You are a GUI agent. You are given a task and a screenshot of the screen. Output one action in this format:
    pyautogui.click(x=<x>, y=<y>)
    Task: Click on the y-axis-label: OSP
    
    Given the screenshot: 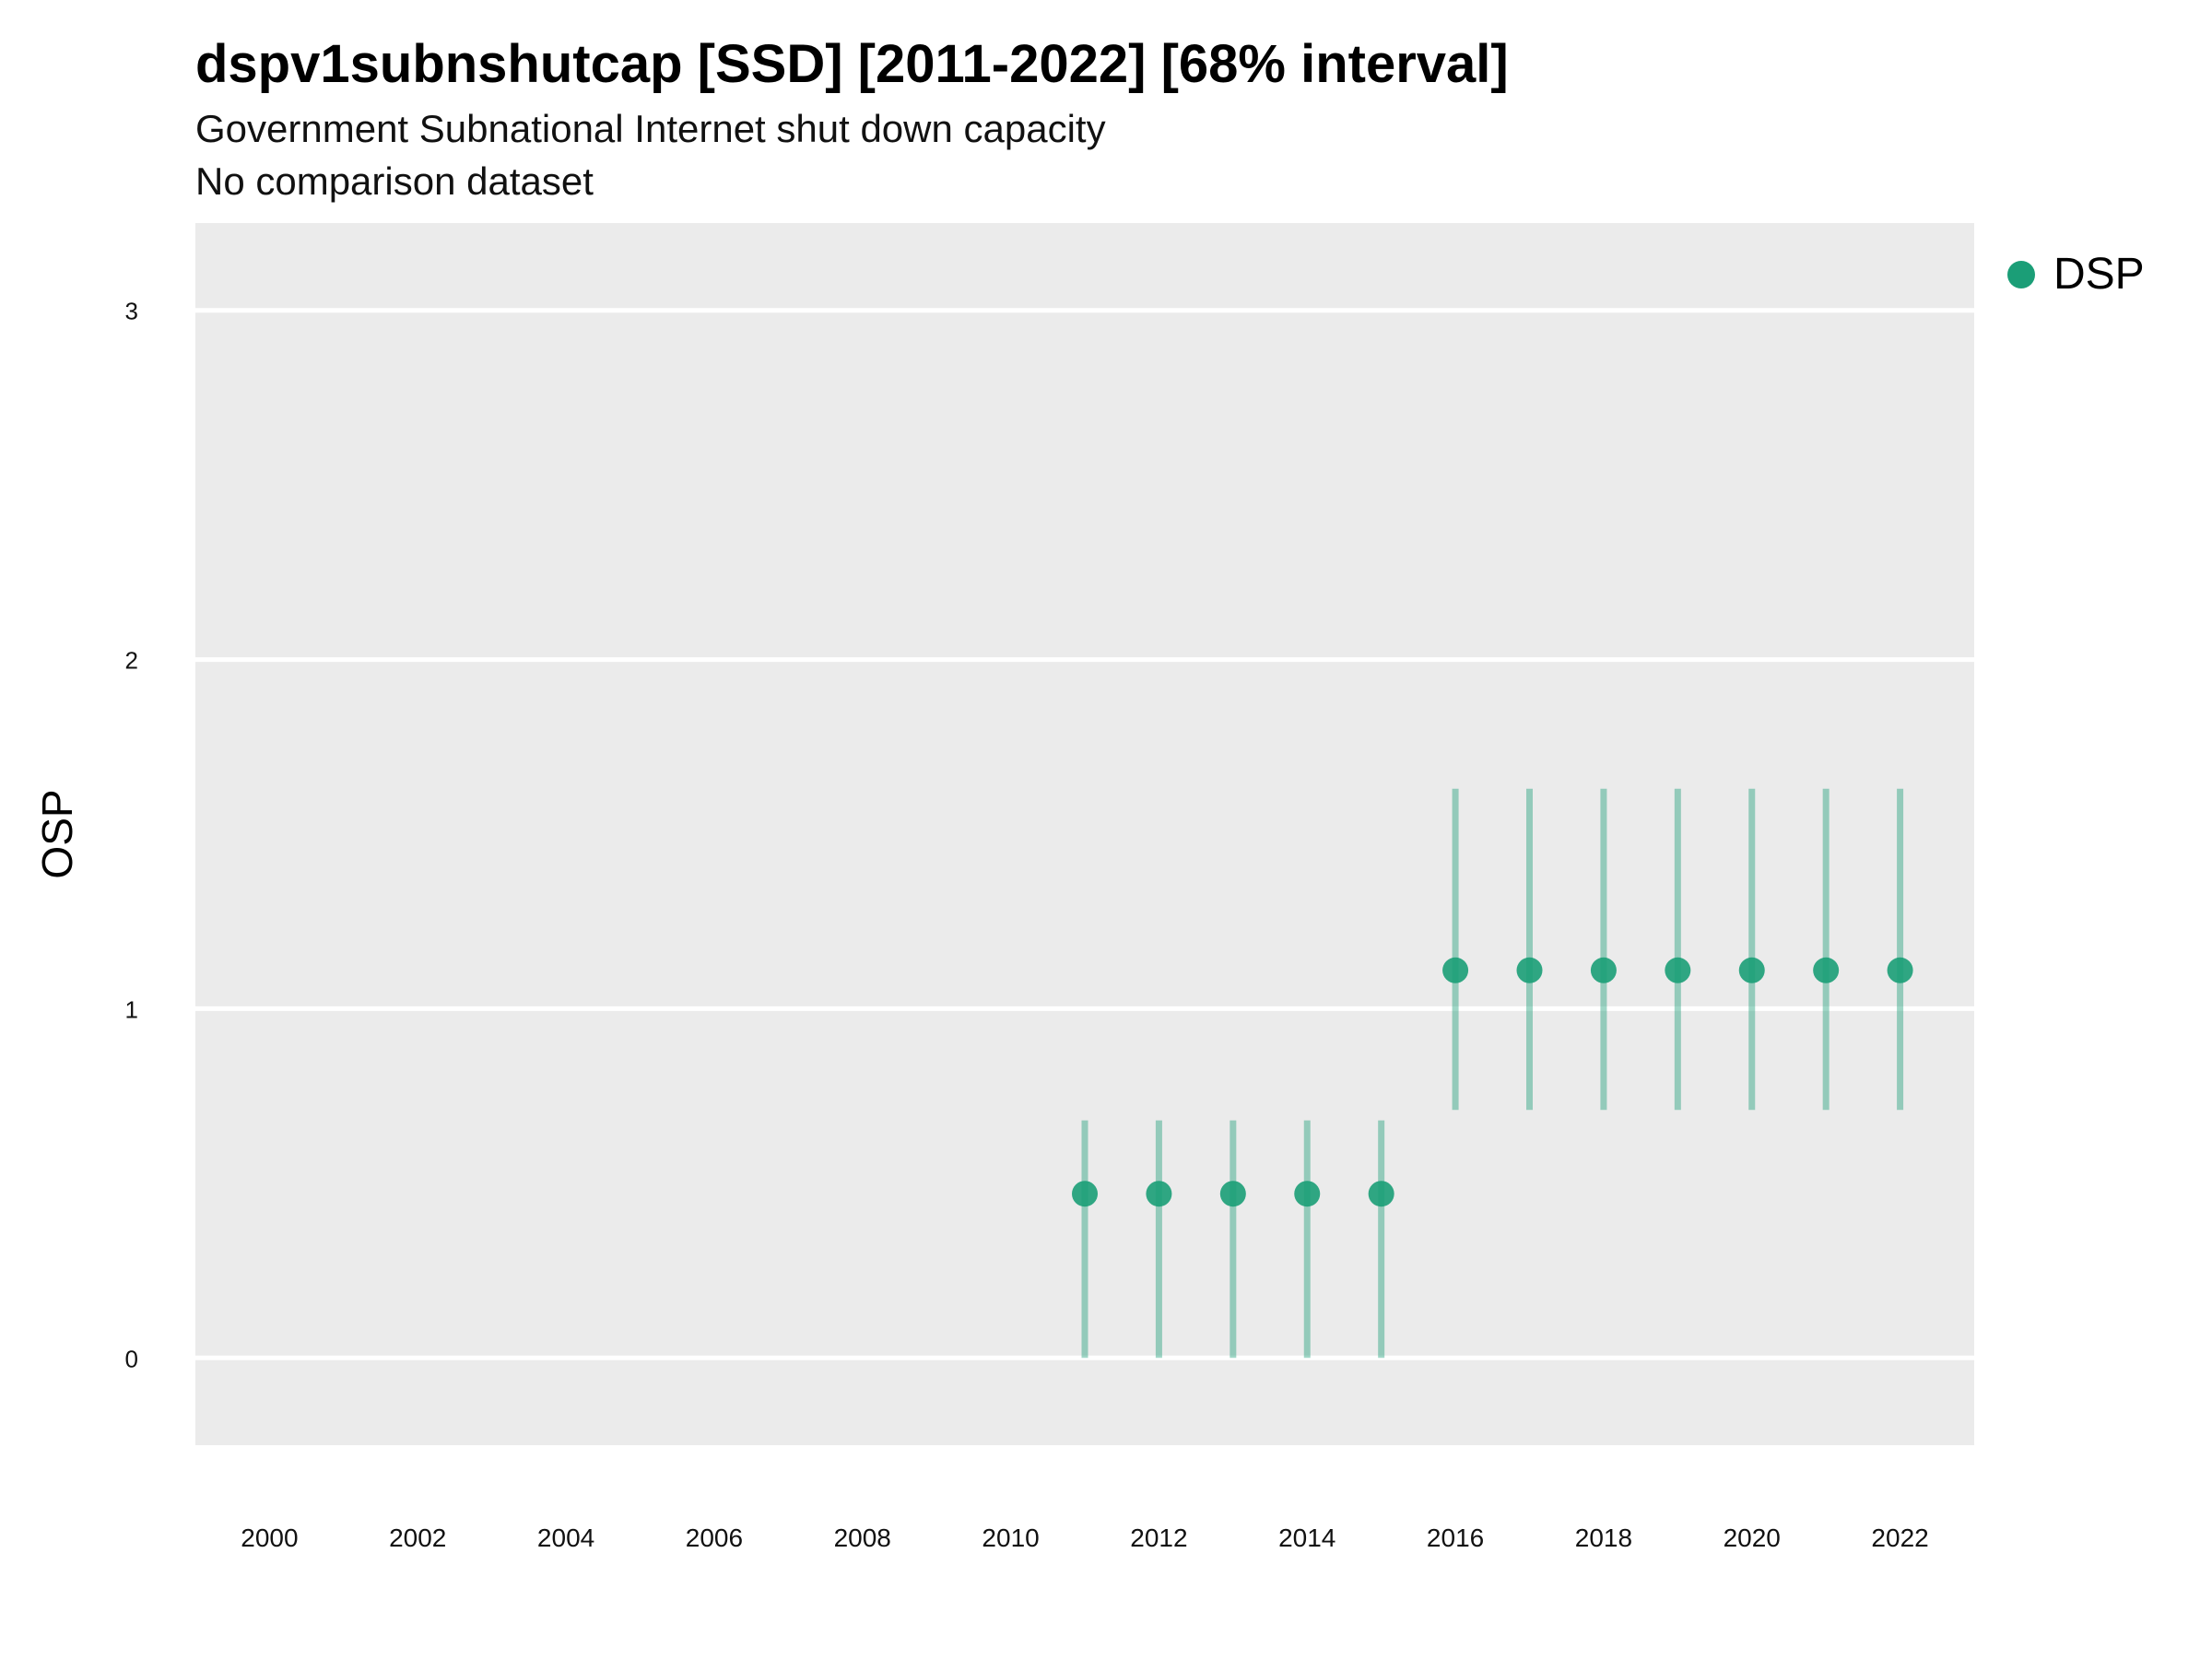 What is the action you would take?
    pyautogui.click(x=57, y=833)
    